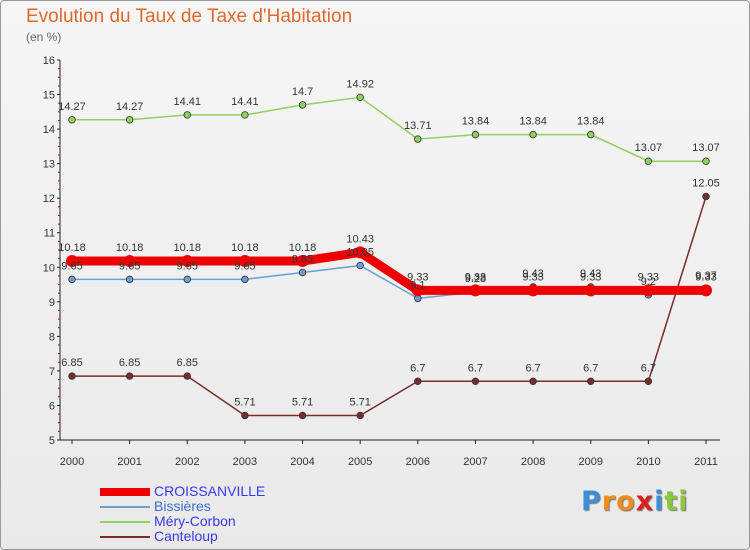 The height and width of the screenshot is (550, 750). I want to click on logo-letter: i, so click(683, 501).